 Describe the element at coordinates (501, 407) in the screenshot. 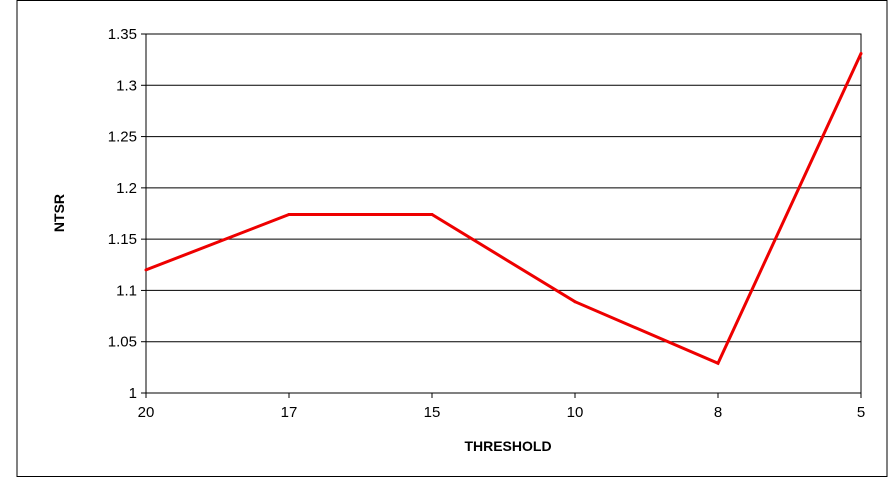

I see `x-axis-ticks: 20 17 15 10 8 5` at that location.